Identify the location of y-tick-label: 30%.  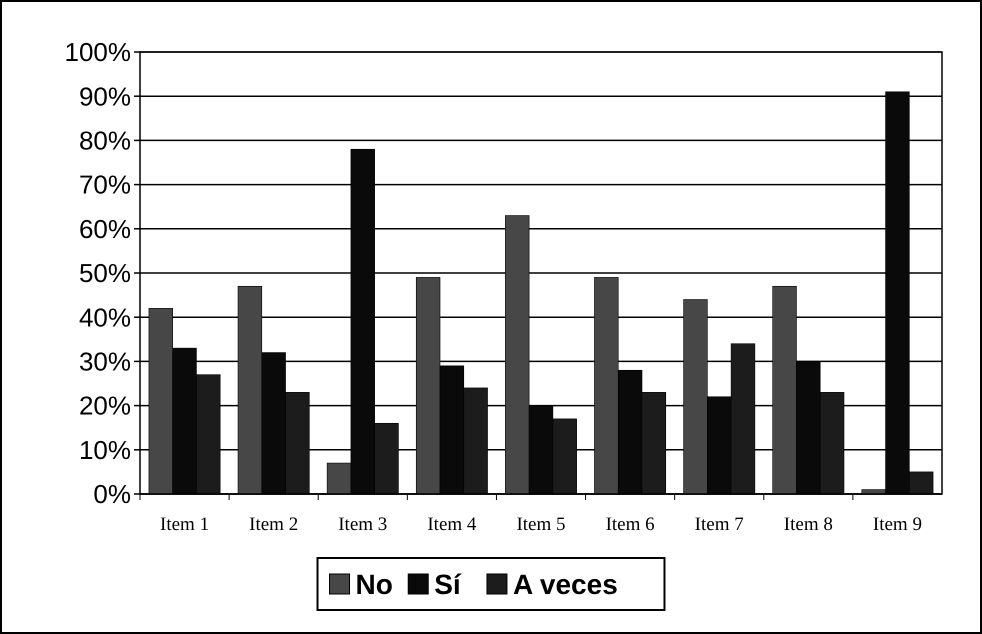
(104, 361).